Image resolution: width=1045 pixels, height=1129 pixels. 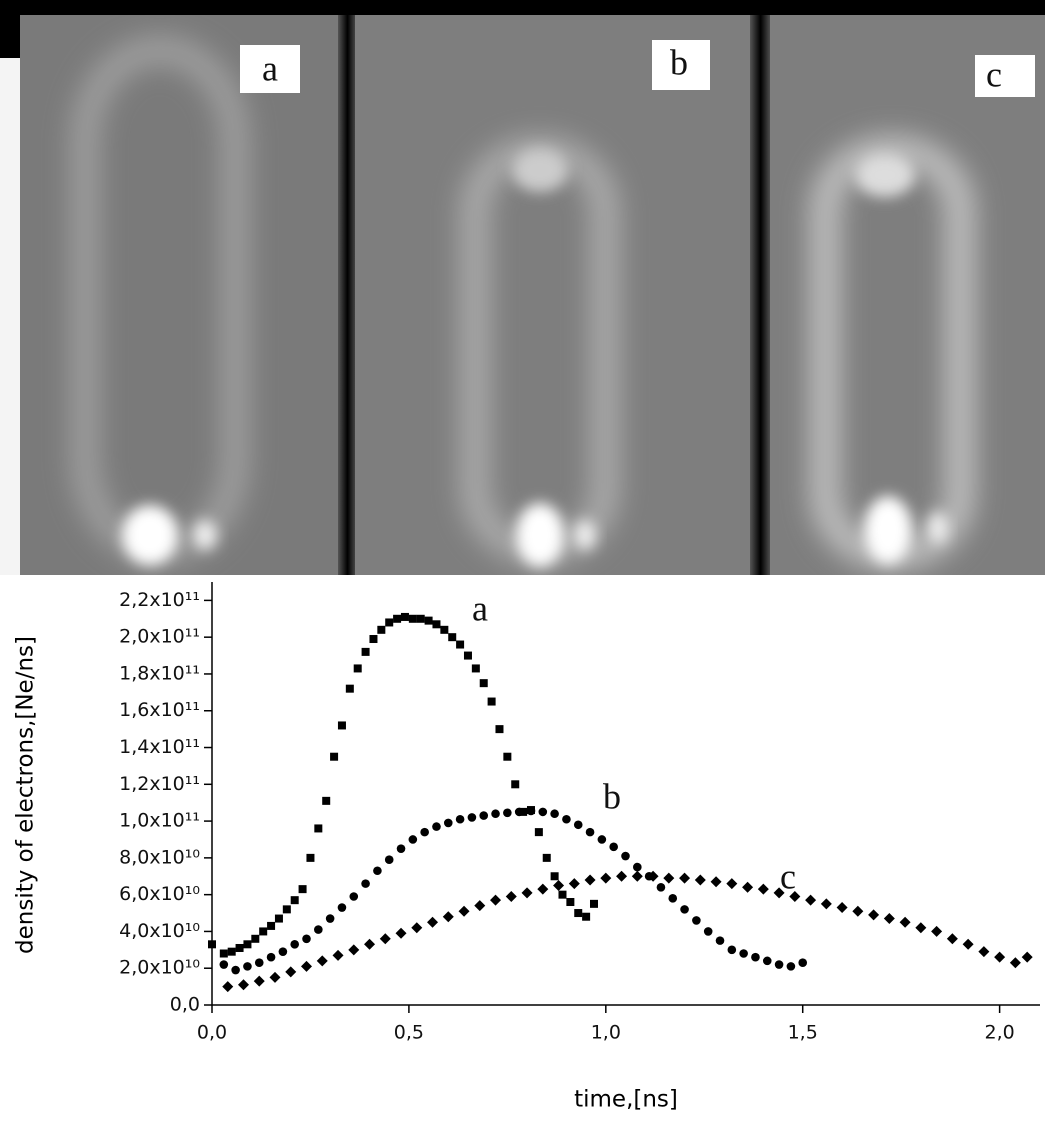 I want to click on y-tick-label: 0,0, so click(x=185, y=1005).